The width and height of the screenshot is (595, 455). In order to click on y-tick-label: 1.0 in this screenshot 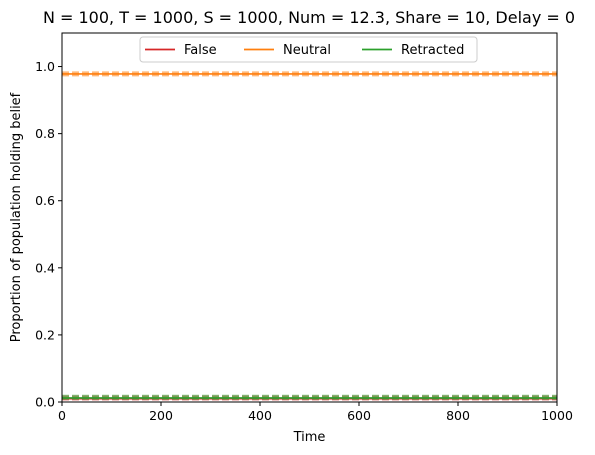, I will do `click(45, 66)`.